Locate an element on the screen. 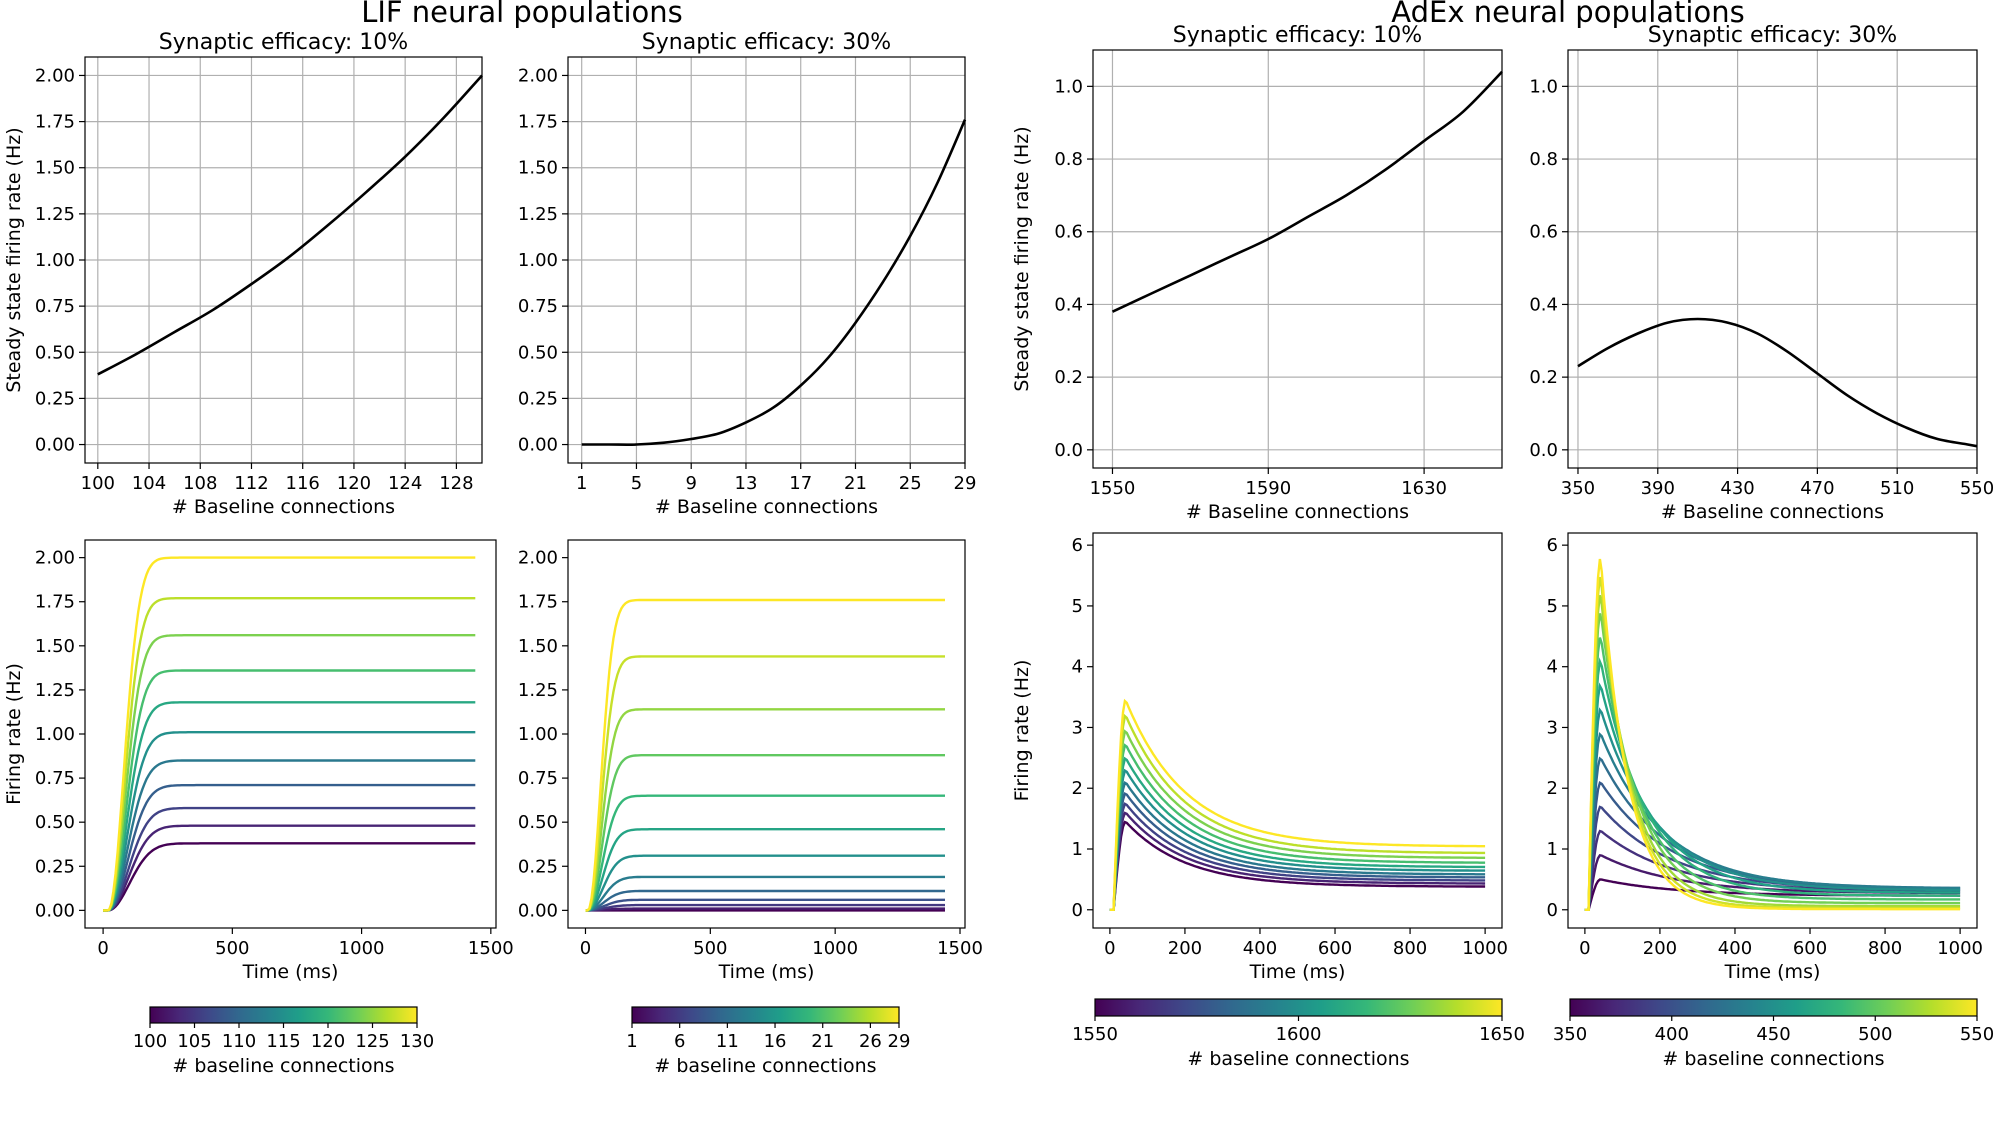 Image resolution: width=2000 pixels, height=1126 pixels. x-tick-label: 112 is located at coordinates (251, 483).